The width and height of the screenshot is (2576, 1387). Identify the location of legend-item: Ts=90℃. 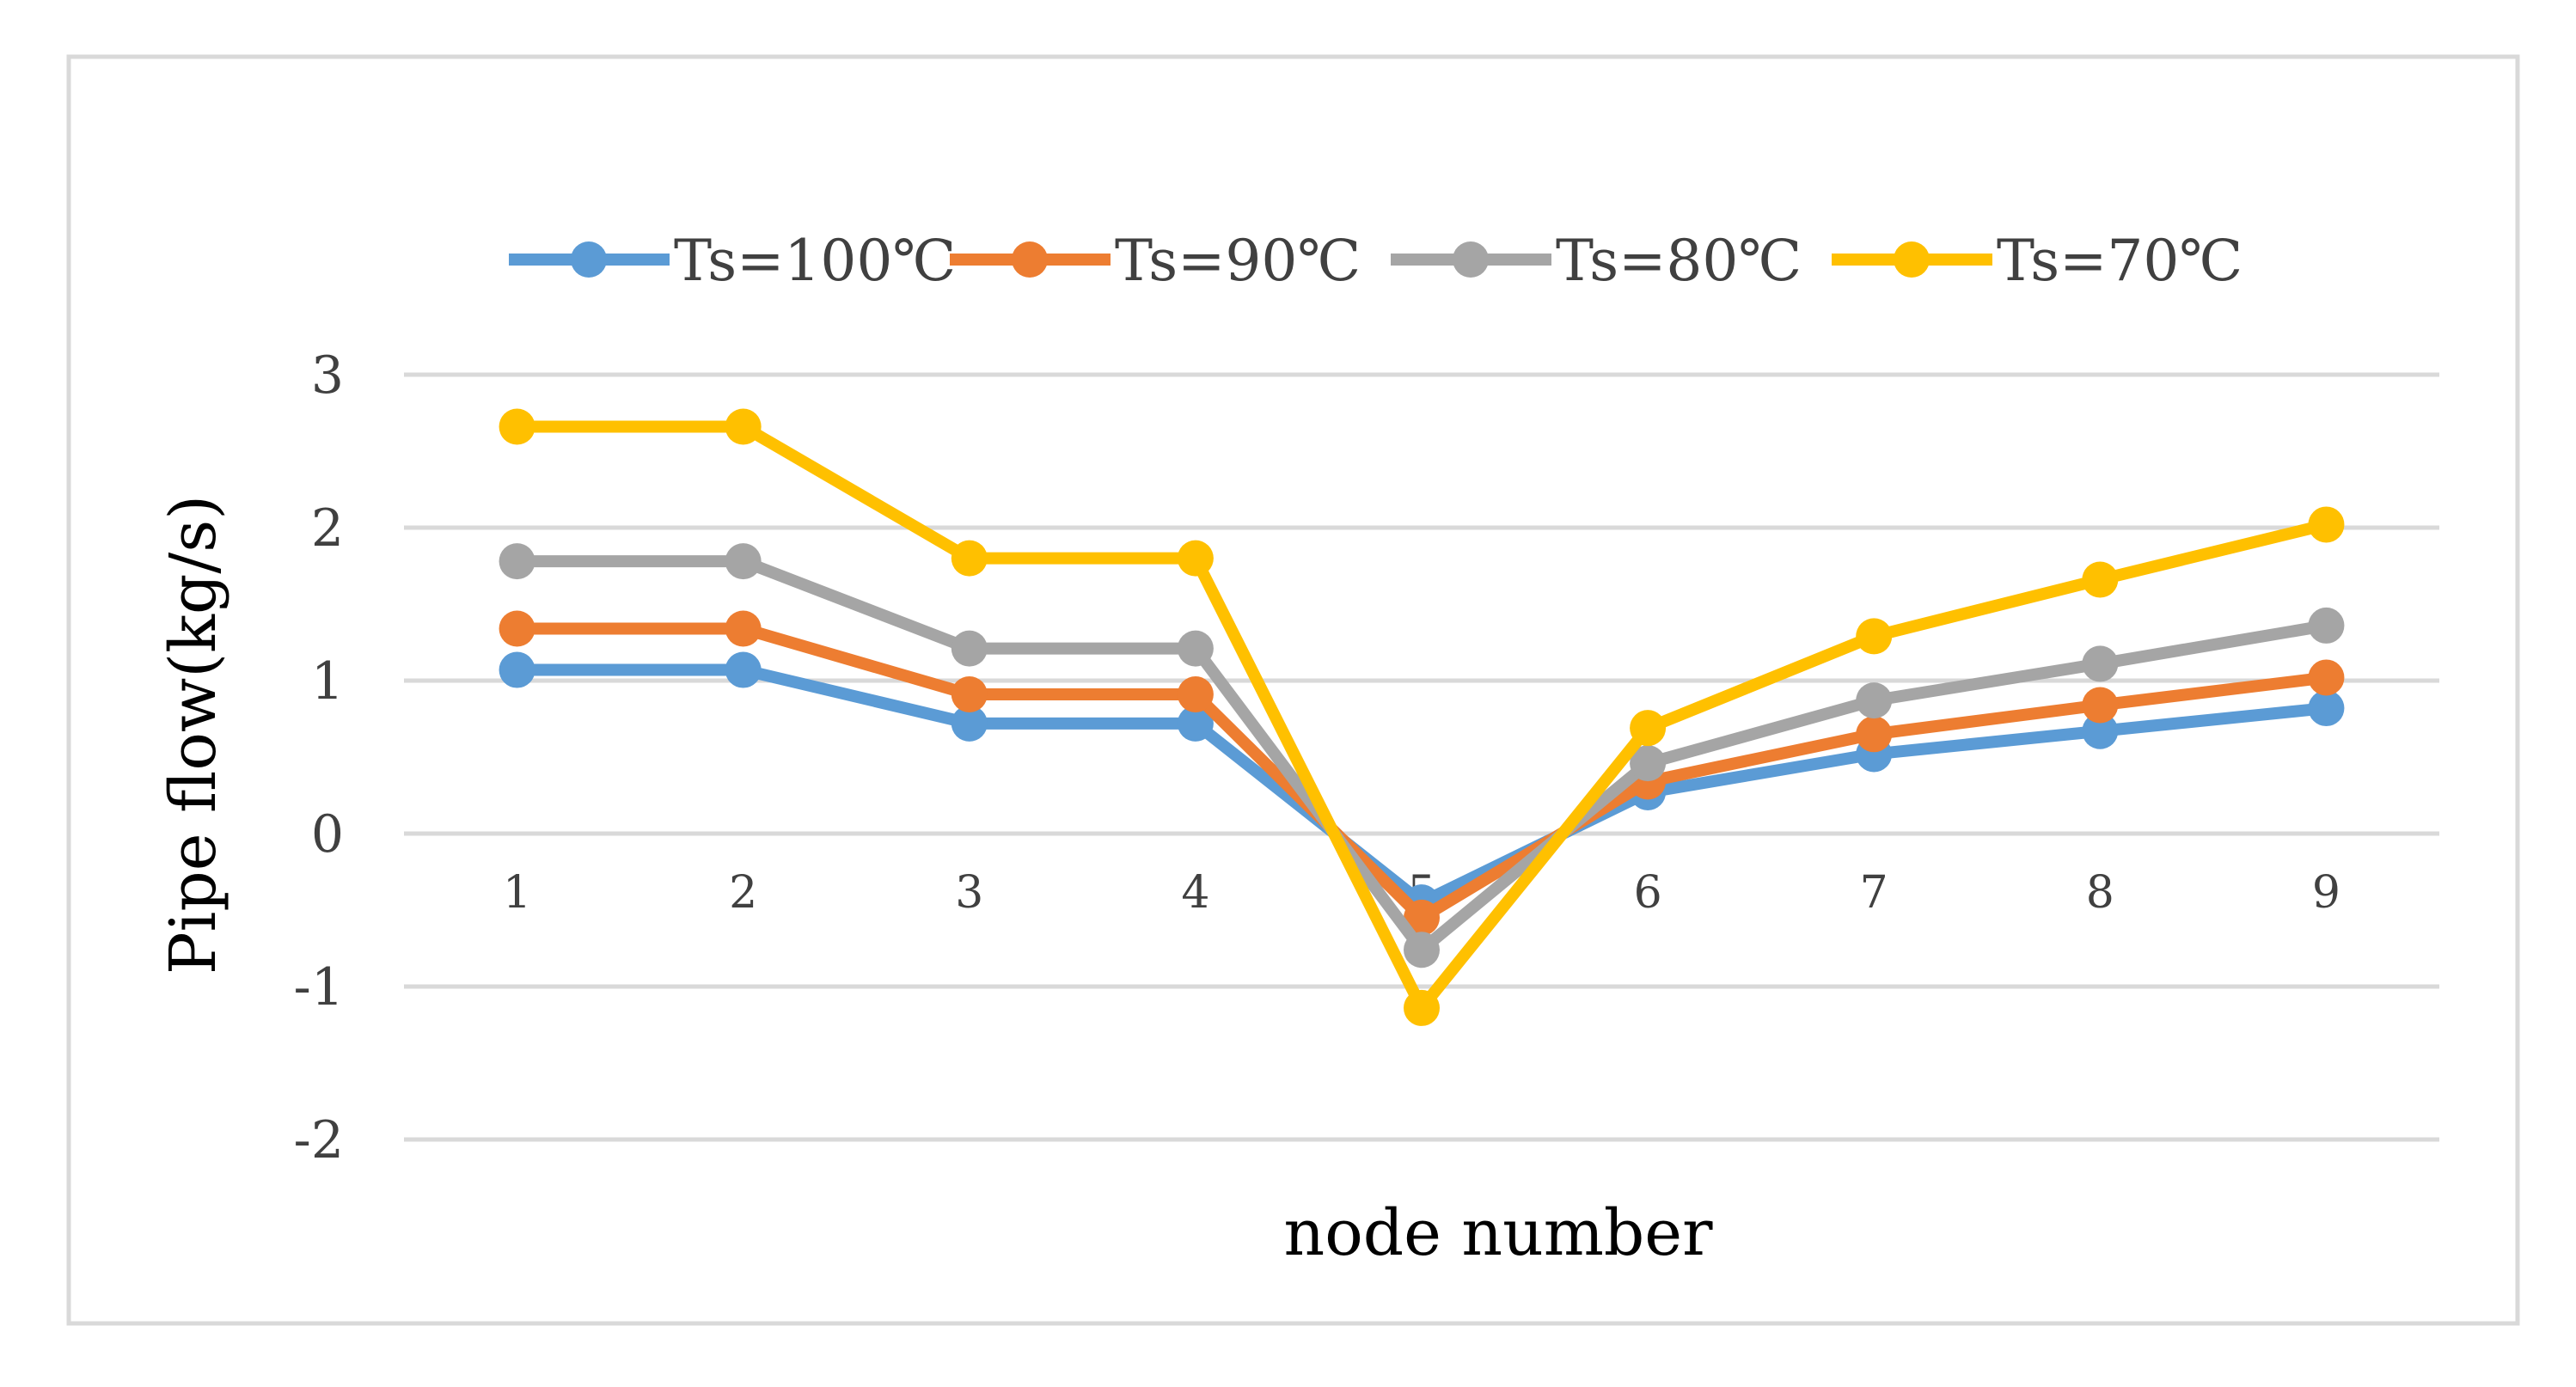
(1155, 261).